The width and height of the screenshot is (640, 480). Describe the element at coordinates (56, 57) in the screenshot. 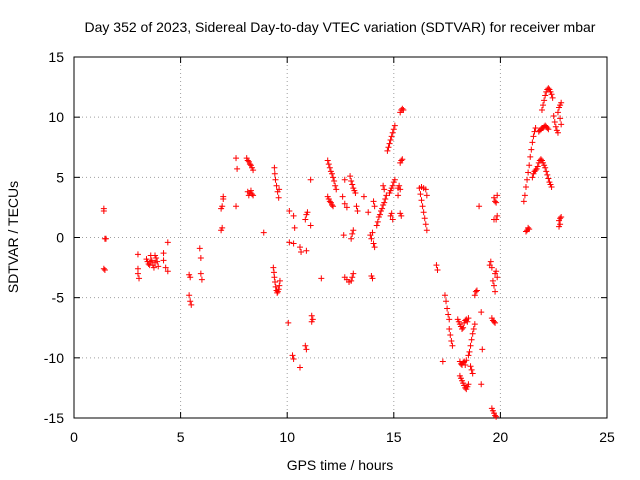

I see `y-tick-label: 15` at that location.